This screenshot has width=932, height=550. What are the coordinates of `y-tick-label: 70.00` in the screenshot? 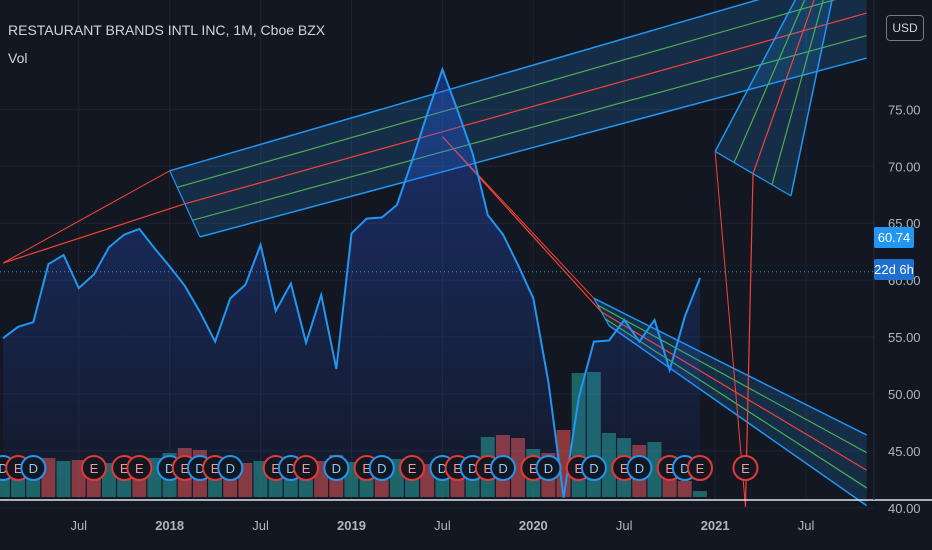 It's located at (904, 166).